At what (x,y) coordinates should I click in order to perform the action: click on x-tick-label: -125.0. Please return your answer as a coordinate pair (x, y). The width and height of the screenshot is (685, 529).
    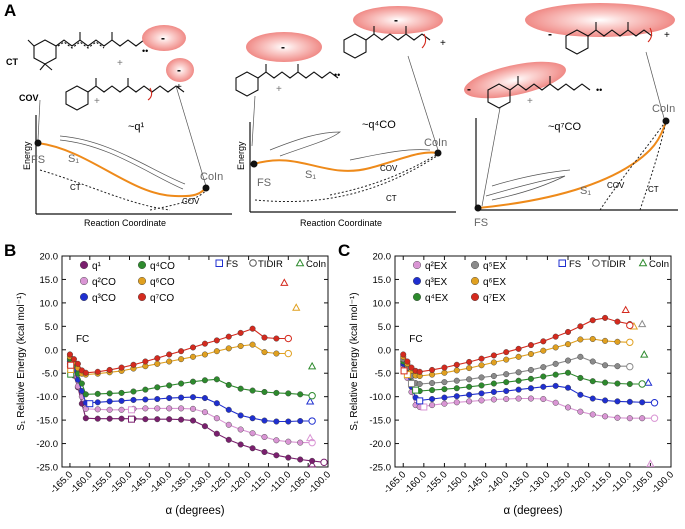
    Looking at the image, I should click on (559, 482).